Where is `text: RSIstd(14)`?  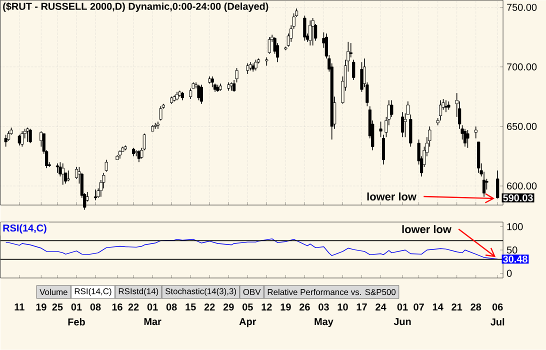
text: RSIstd(14) is located at coordinates (138, 292).